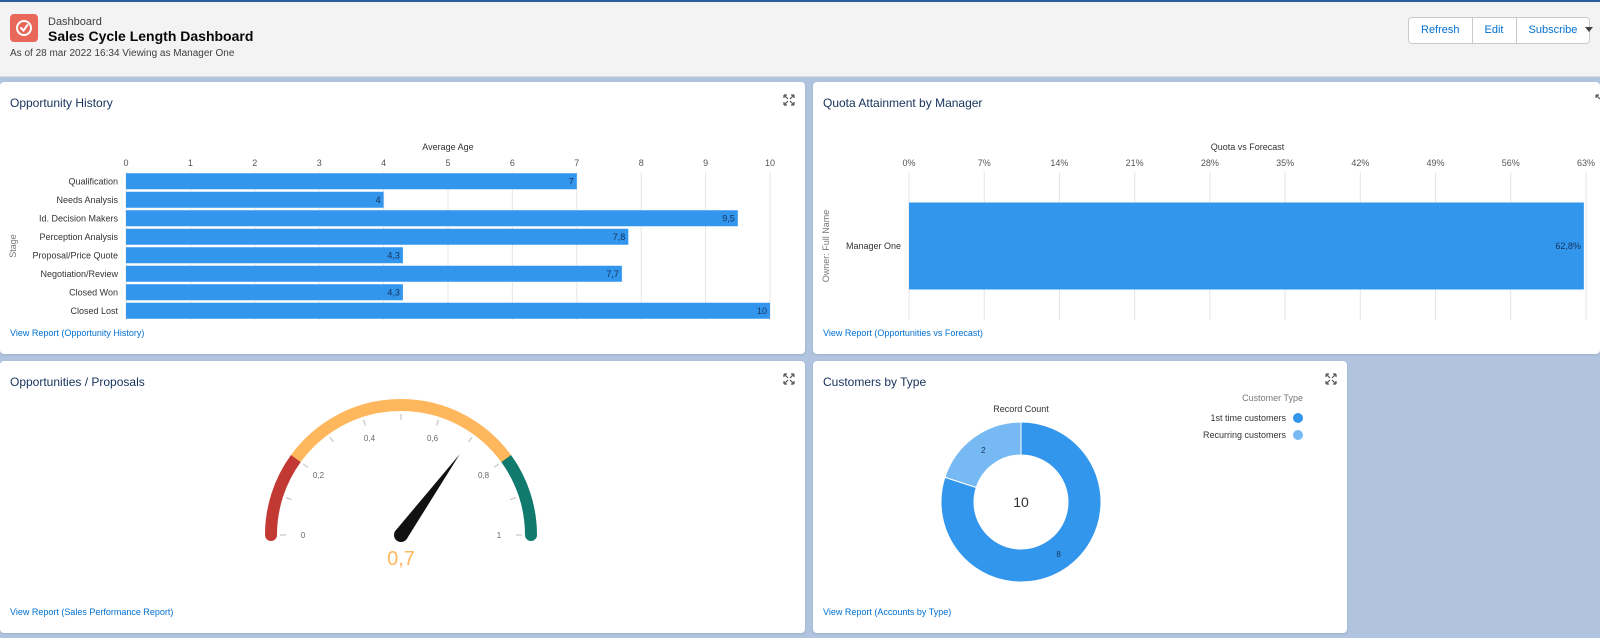 The width and height of the screenshot is (1600, 638). I want to click on gauge-band-low, so click(283, 496).